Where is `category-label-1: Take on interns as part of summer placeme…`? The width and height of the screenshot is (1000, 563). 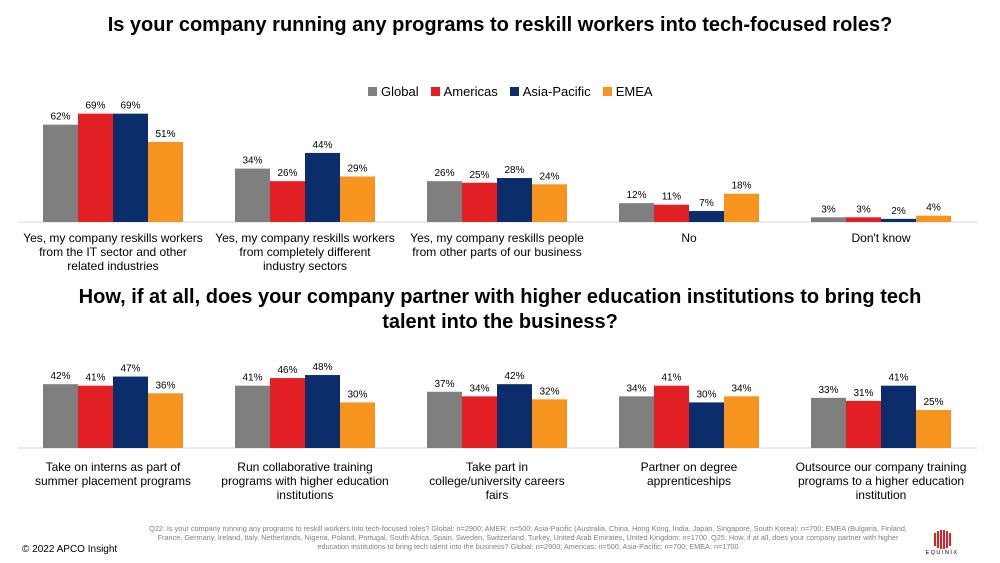 category-label-1: Take on interns as part of summer placeme… is located at coordinates (113, 474).